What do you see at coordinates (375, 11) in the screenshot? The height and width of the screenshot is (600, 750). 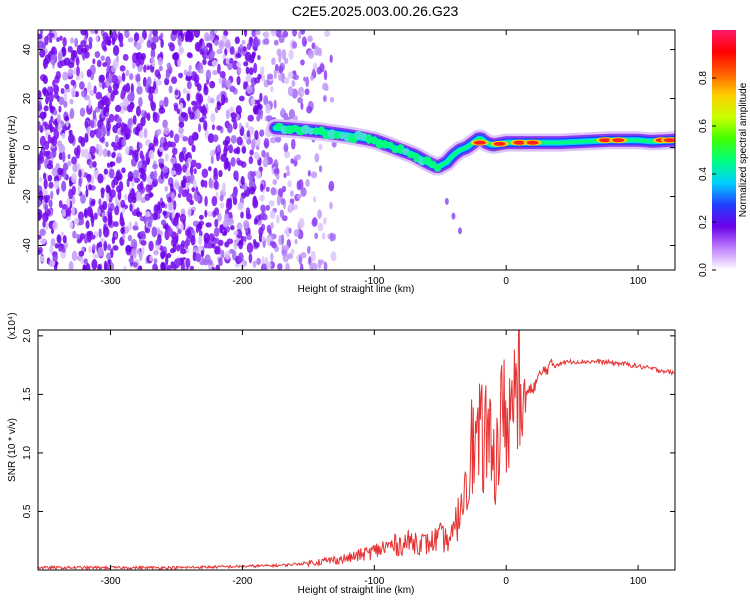 I see `figure-title: C2E5.2025.003.00.26.G23` at bounding box center [375, 11].